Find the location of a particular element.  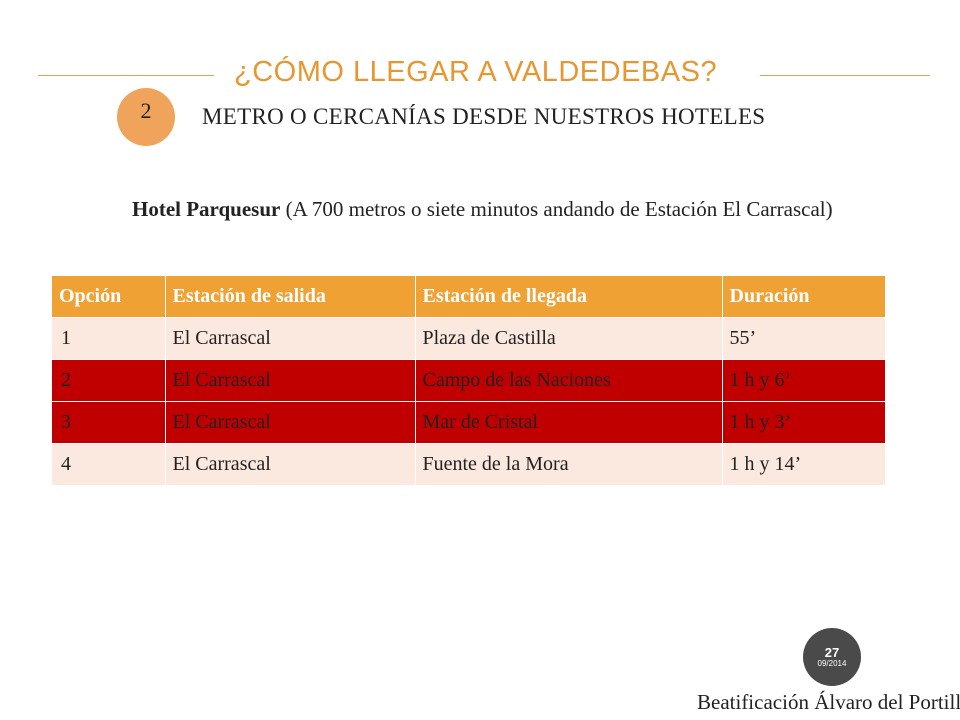

option-cell: 2 is located at coordinates (109, 380).